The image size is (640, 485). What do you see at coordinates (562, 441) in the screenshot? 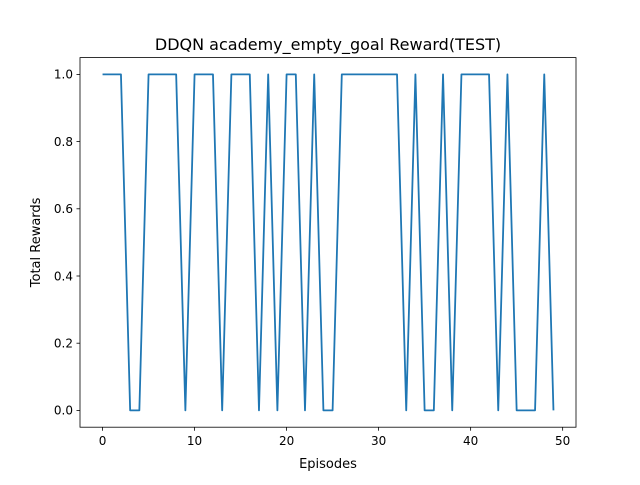
I see `x-tick-label: 50` at bounding box center [562, 441].